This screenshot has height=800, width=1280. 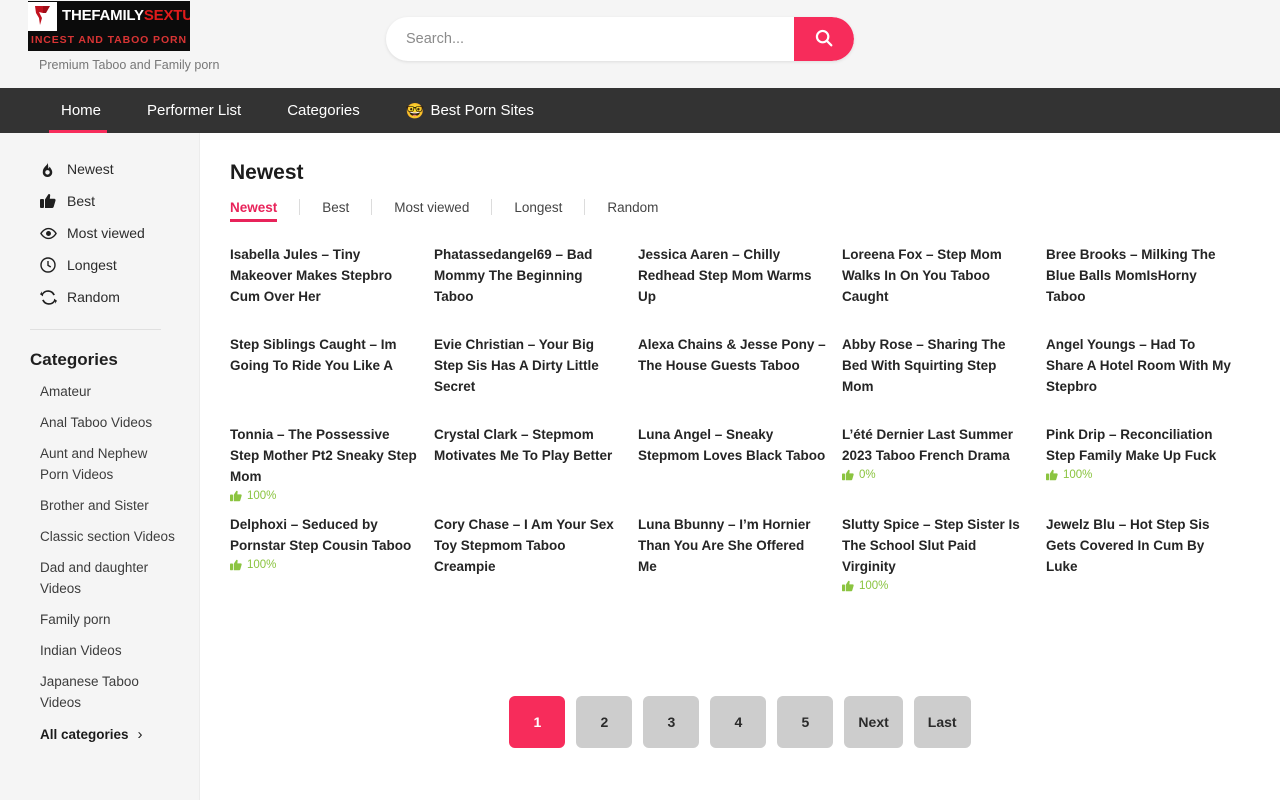 What do you see at coordinates (671, 722) in the screenshot?
I see `pagination-button-3: 3` at bounding box center [671, 722].